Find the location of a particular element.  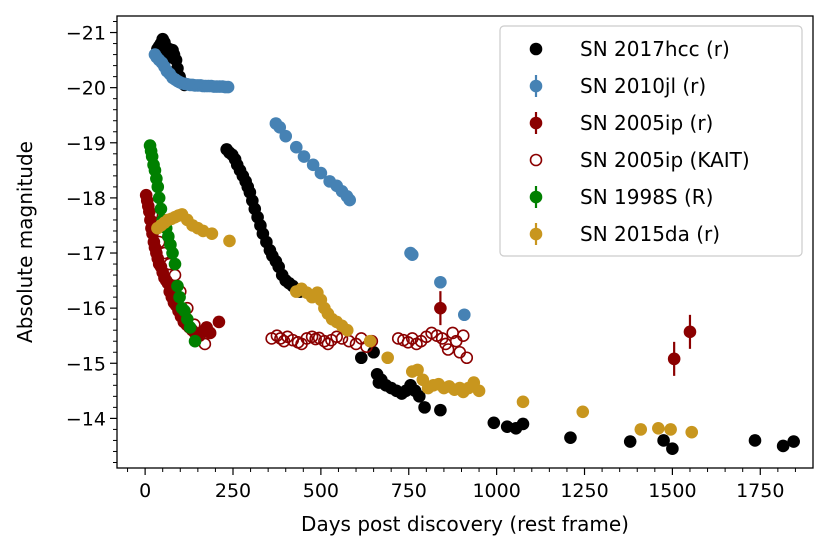

legend-label: SN 1998S (R) is located at coordinates (646, 197).